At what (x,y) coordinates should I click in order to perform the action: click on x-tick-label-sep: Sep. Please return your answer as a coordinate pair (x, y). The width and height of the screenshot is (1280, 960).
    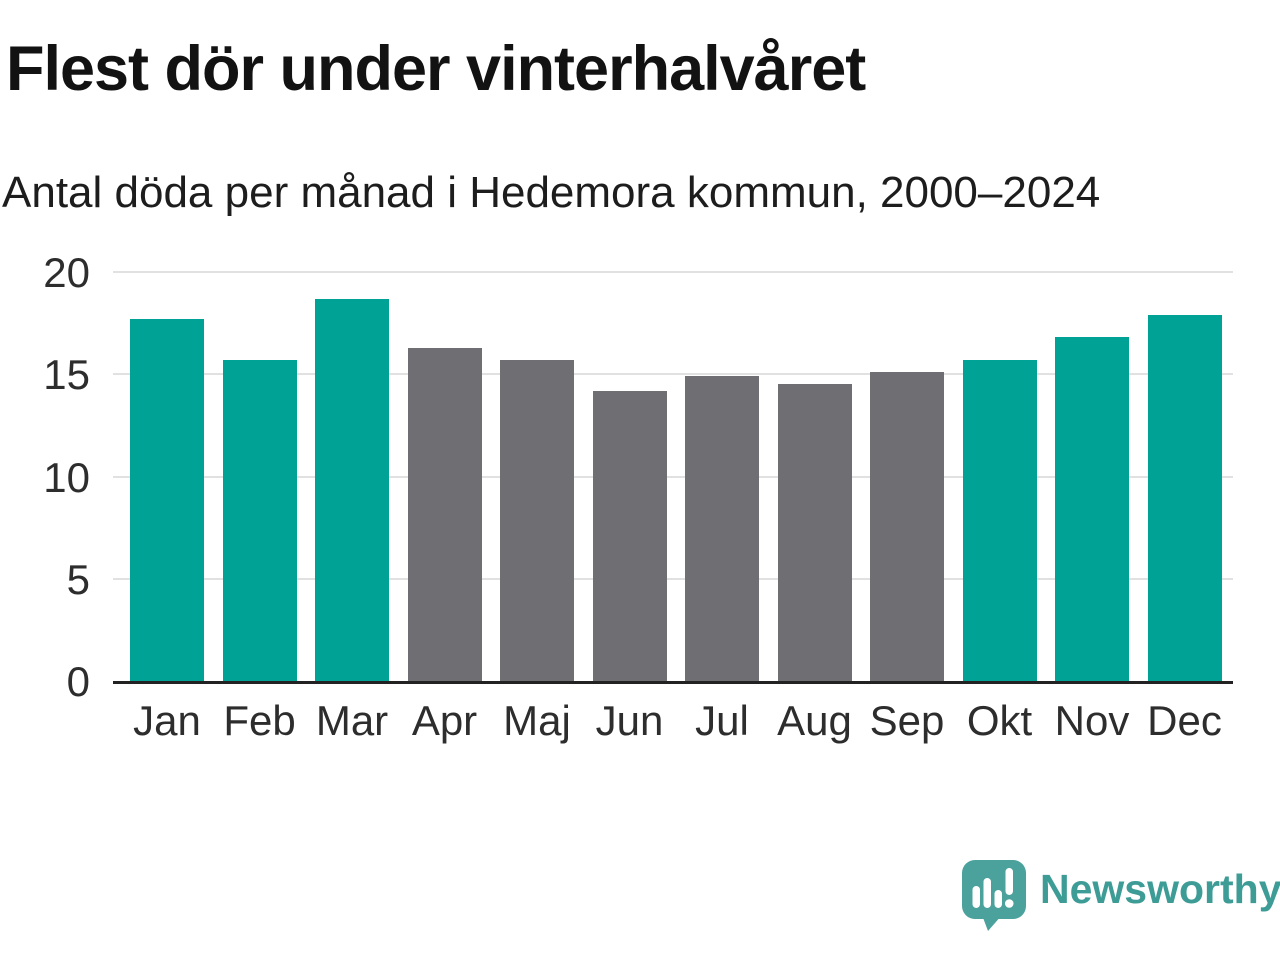
    Looking at the image, I should click on (907, 720).